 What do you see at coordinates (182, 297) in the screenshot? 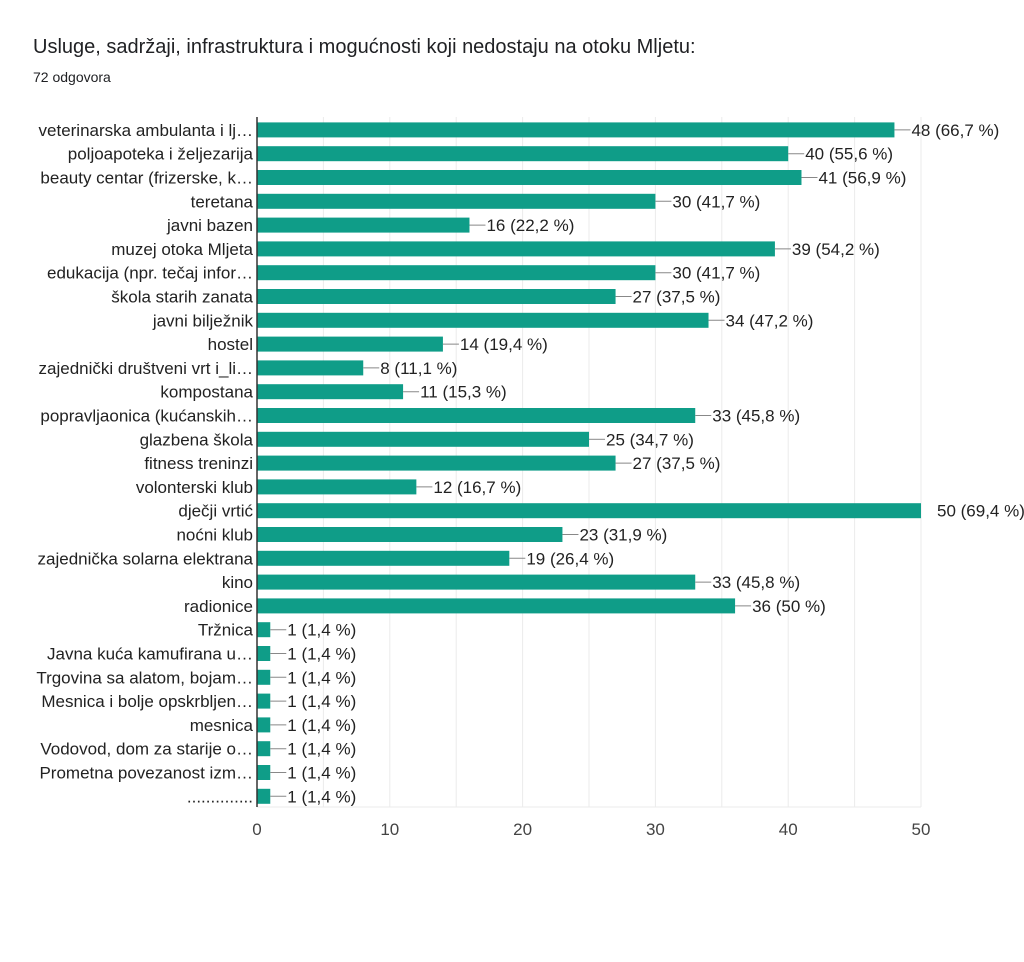
I see `category-label: škola starih zanata` at bounding box center [182, 297].